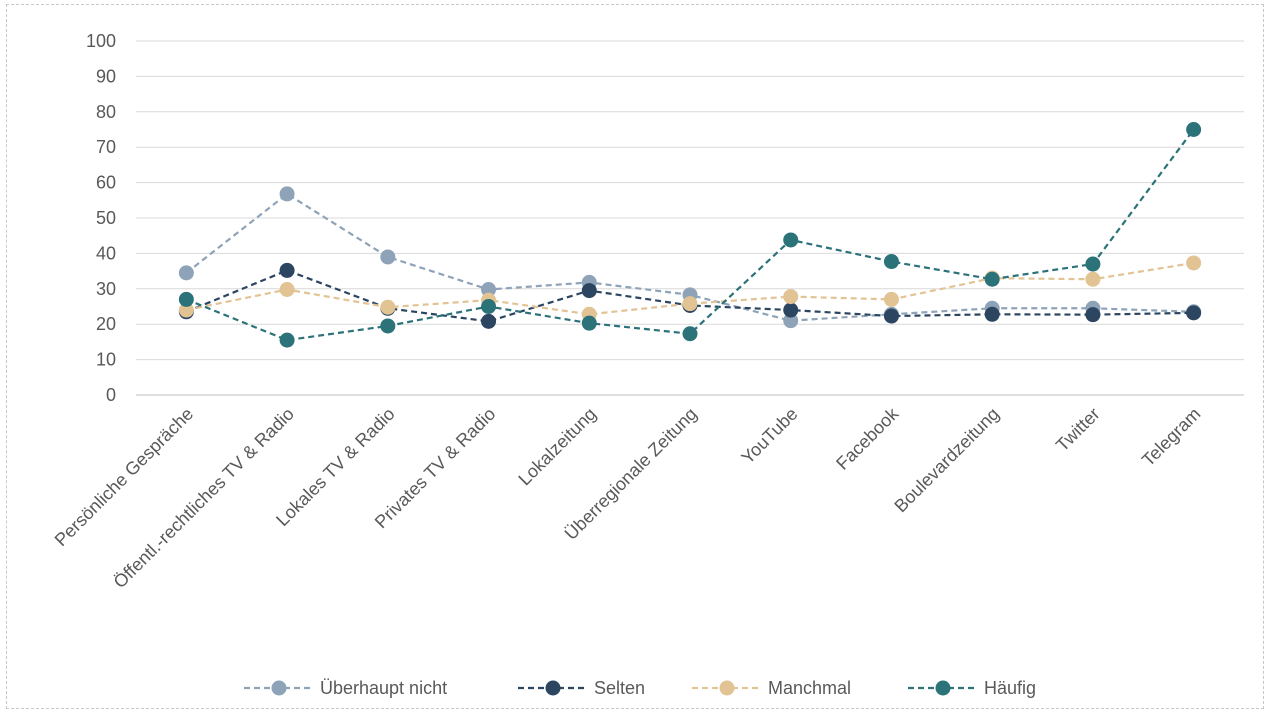 This screenshot has height=715, width=1269. Describe the element at coordinates (111, 395) in the screenshot. I see `y-tick-label: 0` at that location.